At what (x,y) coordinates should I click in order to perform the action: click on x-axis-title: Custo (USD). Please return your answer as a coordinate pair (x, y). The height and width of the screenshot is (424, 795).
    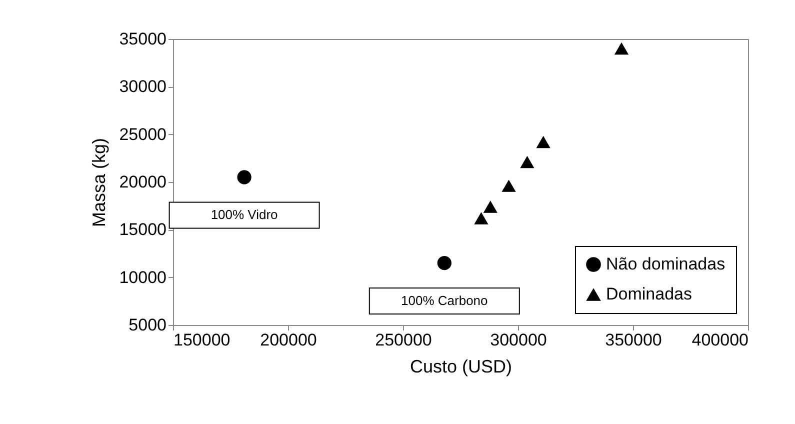
    Looking at the image, I should click on (461, 366).